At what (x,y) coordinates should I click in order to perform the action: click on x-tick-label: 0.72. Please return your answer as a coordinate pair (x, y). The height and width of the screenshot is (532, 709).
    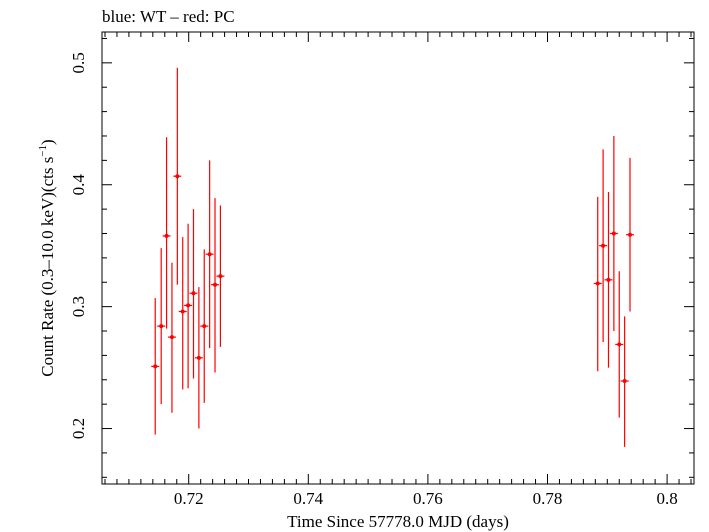
    Looking at the image, I should click on (189, 498).